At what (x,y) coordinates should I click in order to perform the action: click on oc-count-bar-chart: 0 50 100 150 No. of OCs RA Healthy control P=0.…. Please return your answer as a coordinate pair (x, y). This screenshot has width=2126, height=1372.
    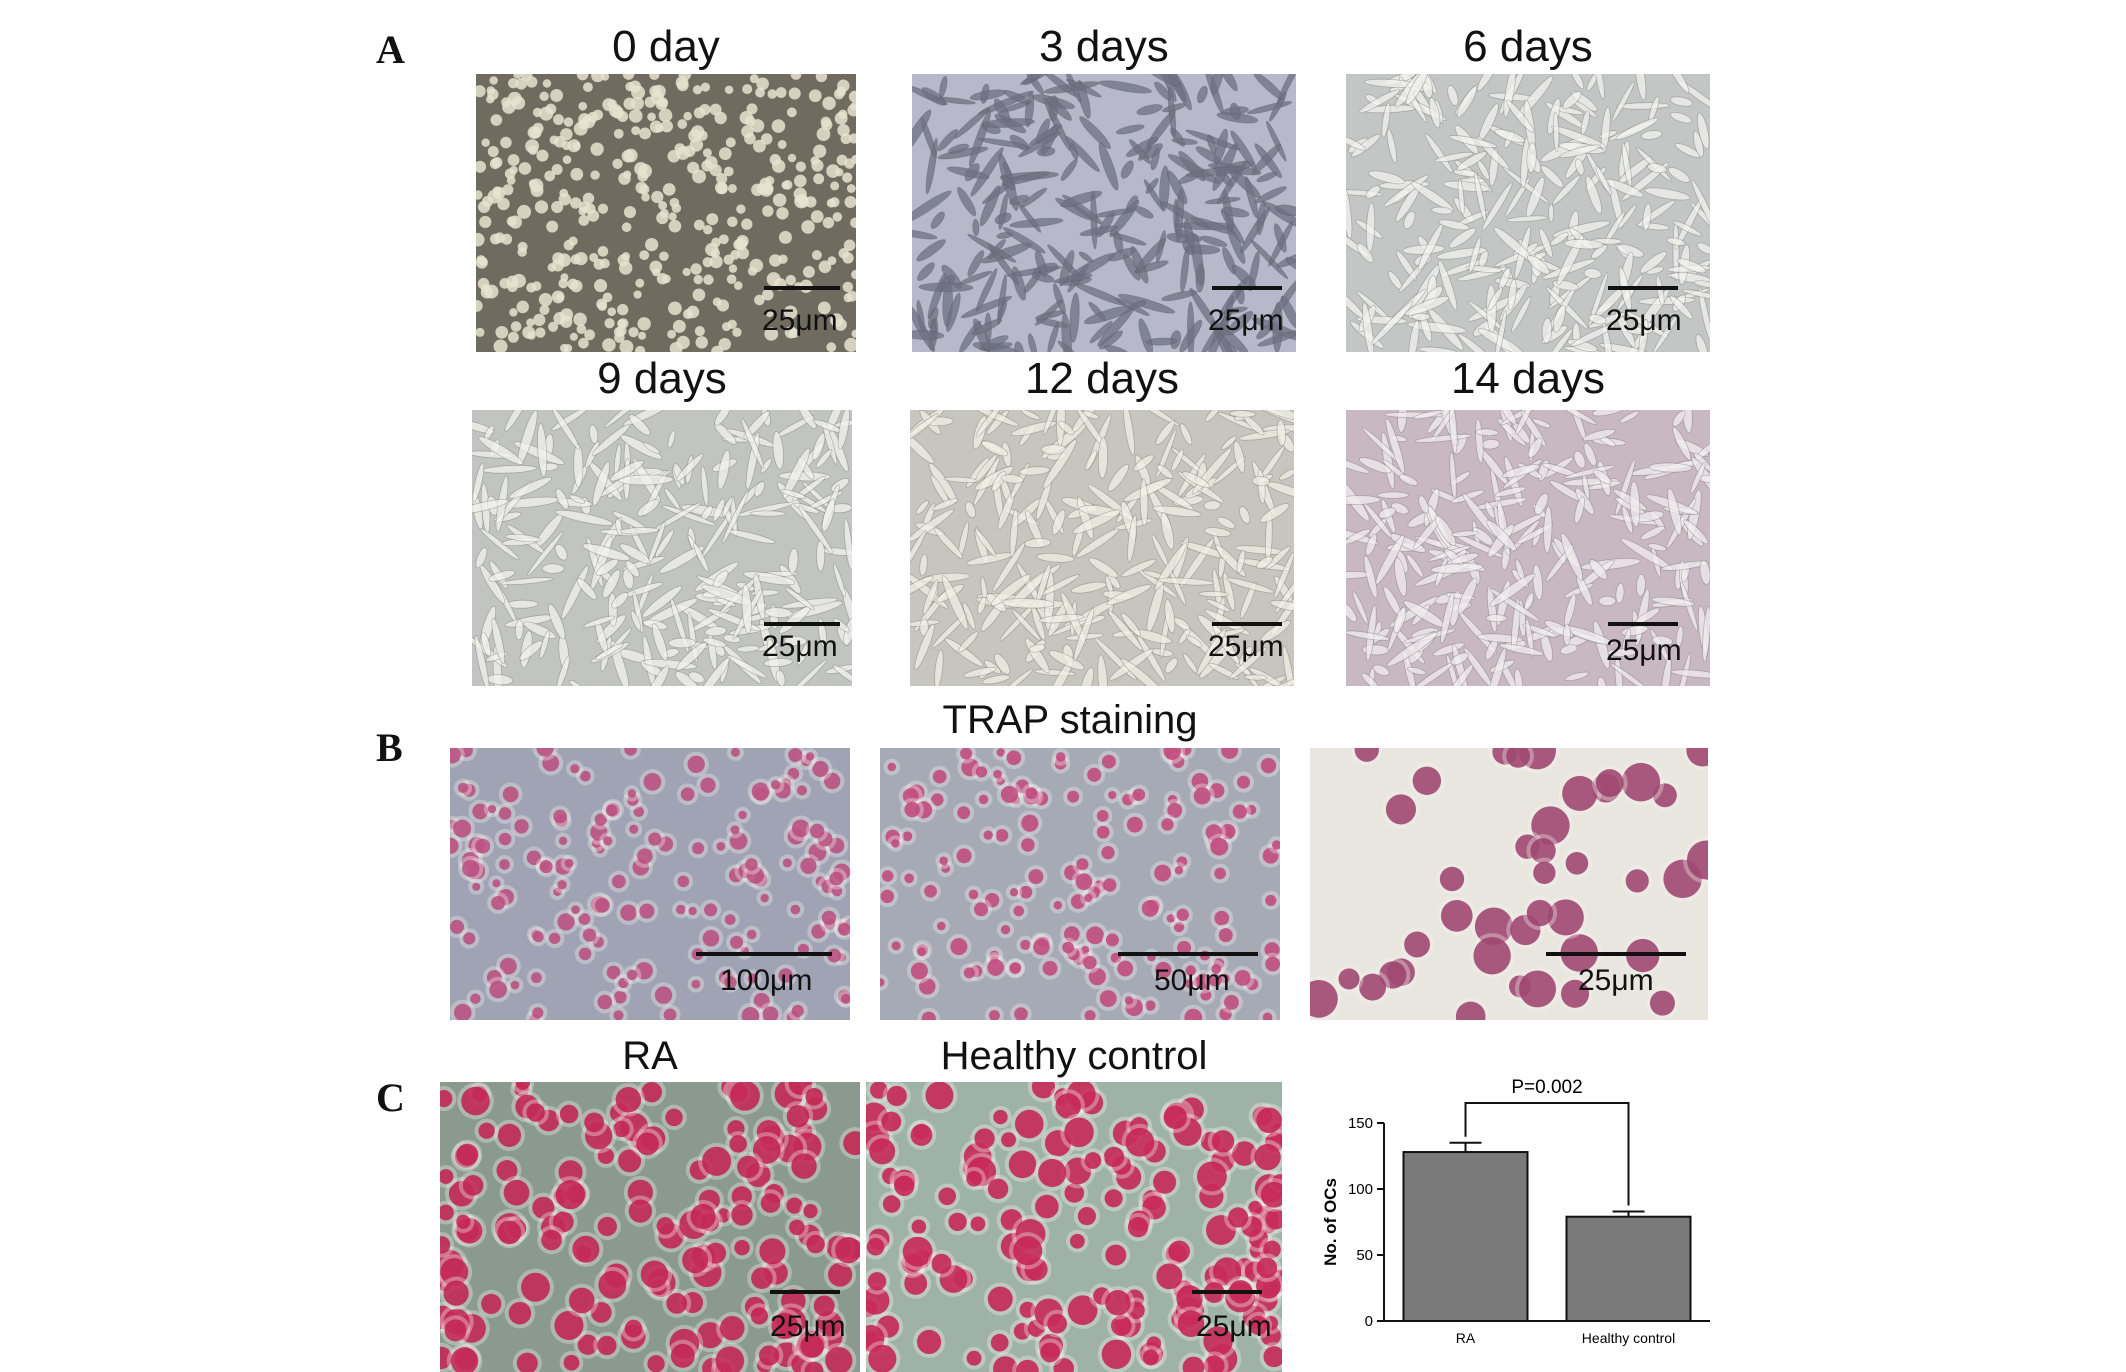
    Looking at the image, I should click on (1515, 1215).